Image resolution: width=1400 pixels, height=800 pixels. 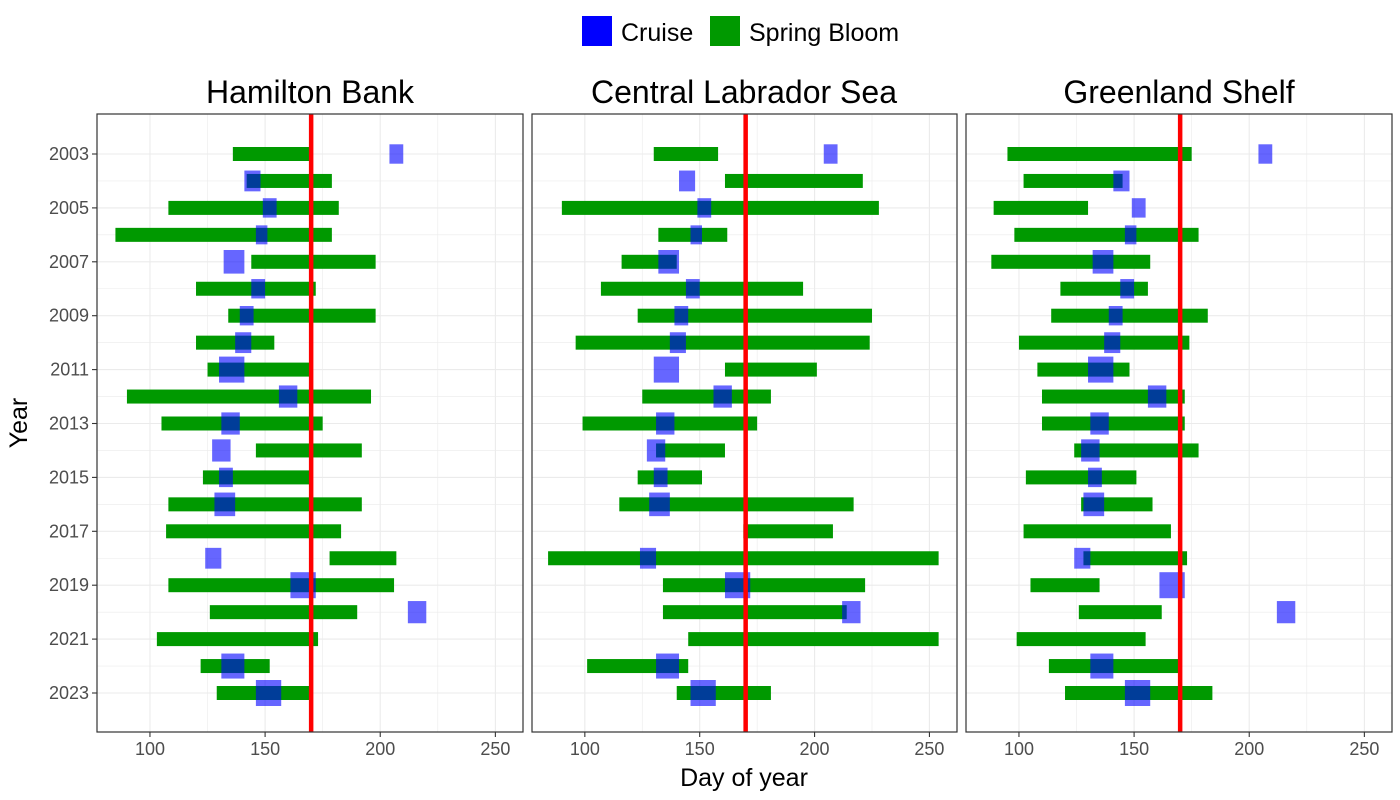 I want to click on legend-label-cruise: Cruise, so click(x=657, y=33).